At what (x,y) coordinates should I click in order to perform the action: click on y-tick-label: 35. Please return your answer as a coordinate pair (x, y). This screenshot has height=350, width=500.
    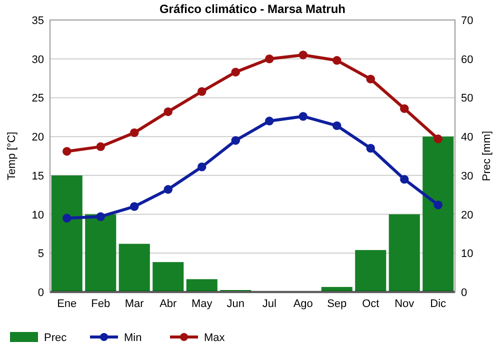
    Looking at the image, I should click on (38, 21).